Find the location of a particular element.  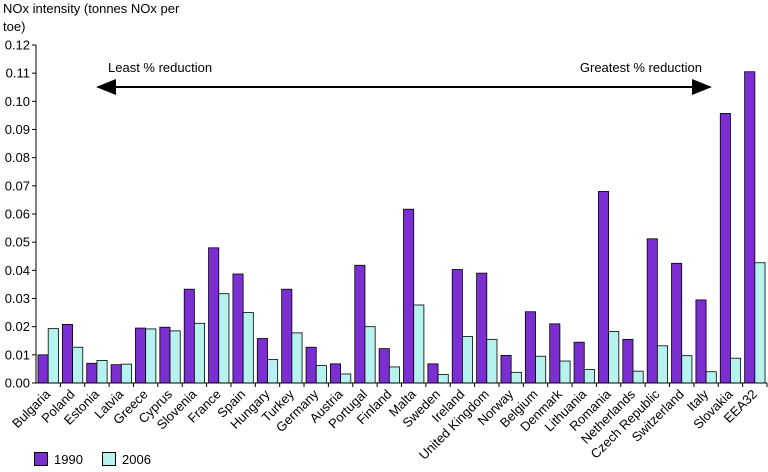

bar-1990-denmark is located at coordinates (555, 353).